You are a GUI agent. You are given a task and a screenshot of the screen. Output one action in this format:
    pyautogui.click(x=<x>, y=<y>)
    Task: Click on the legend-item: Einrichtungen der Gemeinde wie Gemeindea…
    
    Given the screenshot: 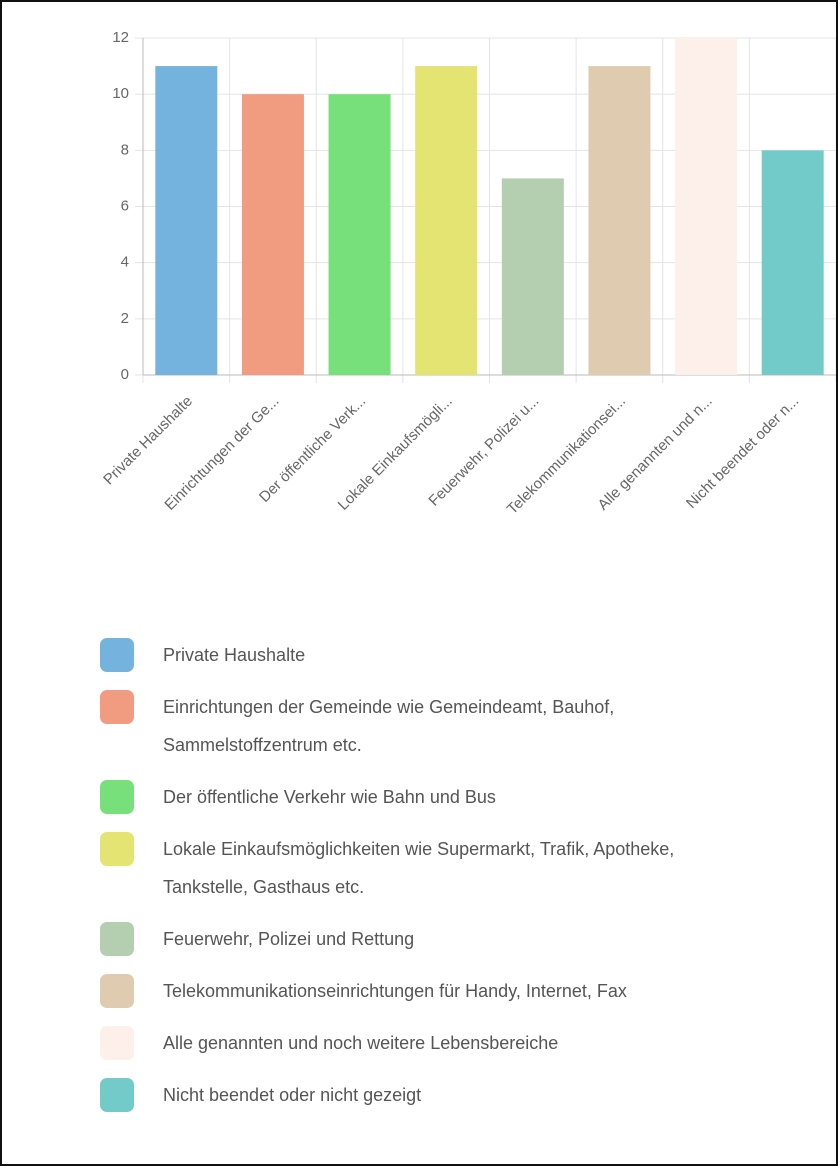 What is the action you would take?
    pyautogui.click(x=450, y=726)
    